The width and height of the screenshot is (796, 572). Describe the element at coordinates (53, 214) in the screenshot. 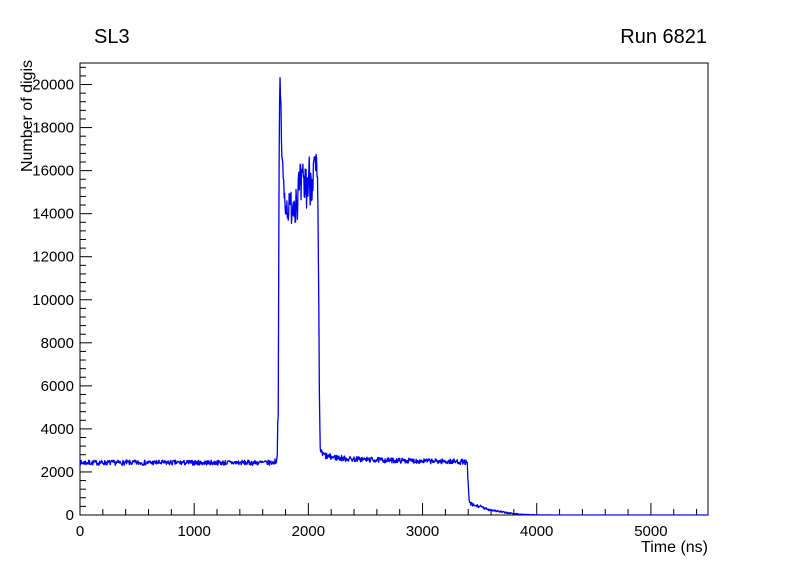

I see `y-tick-label: 14000` at that location.